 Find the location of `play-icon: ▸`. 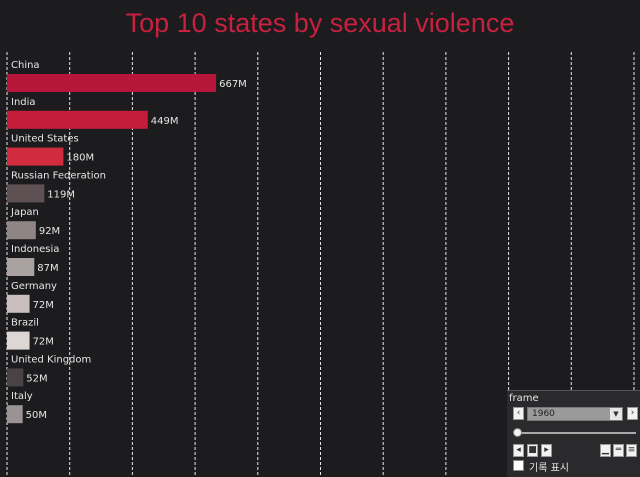

play-icon: ▸ is located at coordinates (546, 450).